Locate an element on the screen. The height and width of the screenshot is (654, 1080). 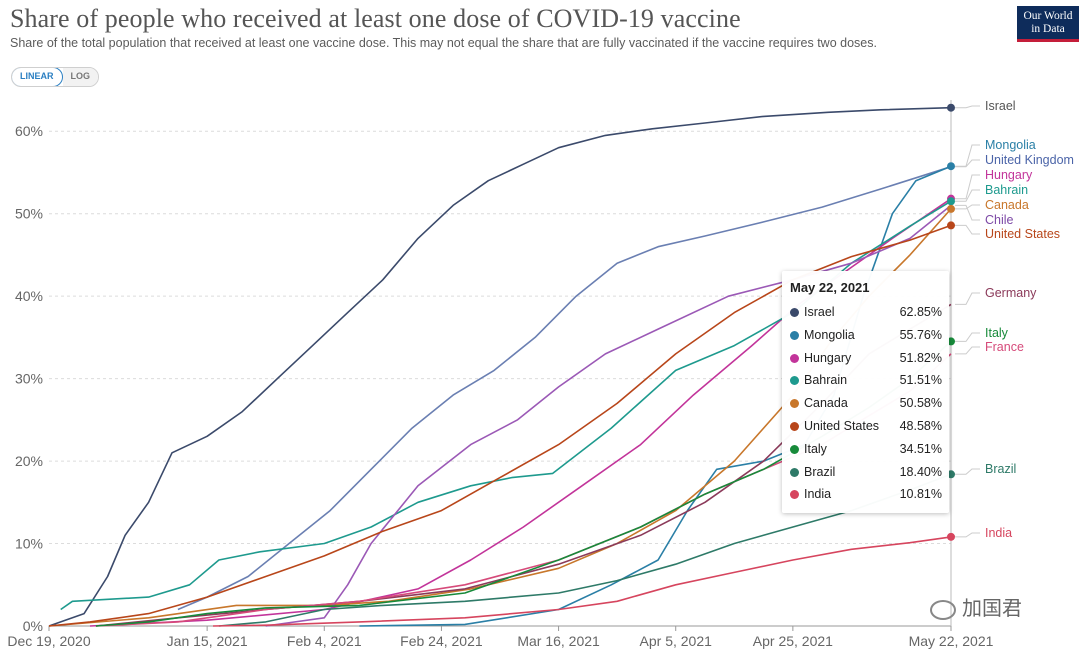
y-tick-label: 40% is located at coordinates (29, 296).